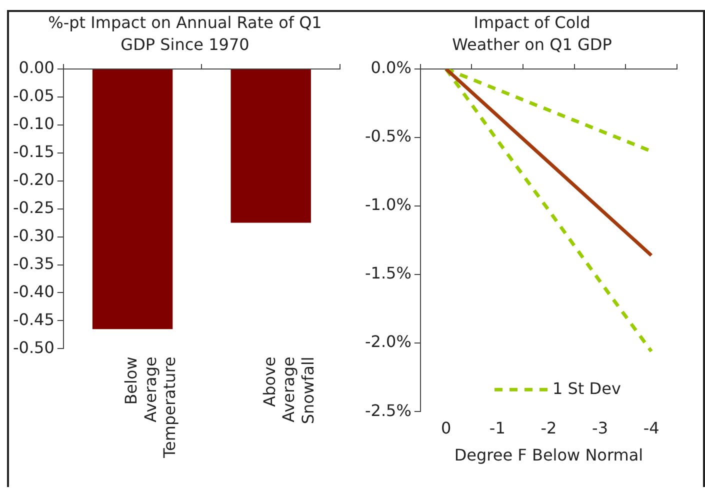  What do you see at coordinates (33, 96) in the screenshot?
I see `y-tick-label: -0.05` at bounding box center [33, 96].